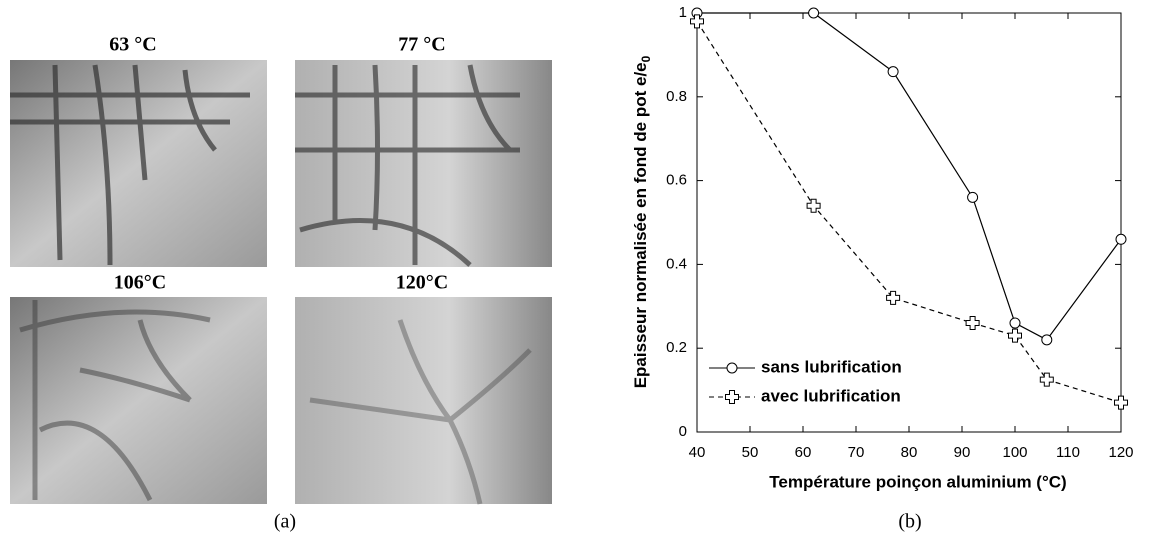 The image size is (1173, 542). I want to click on y-tick-label: 1, so click(683, 12).